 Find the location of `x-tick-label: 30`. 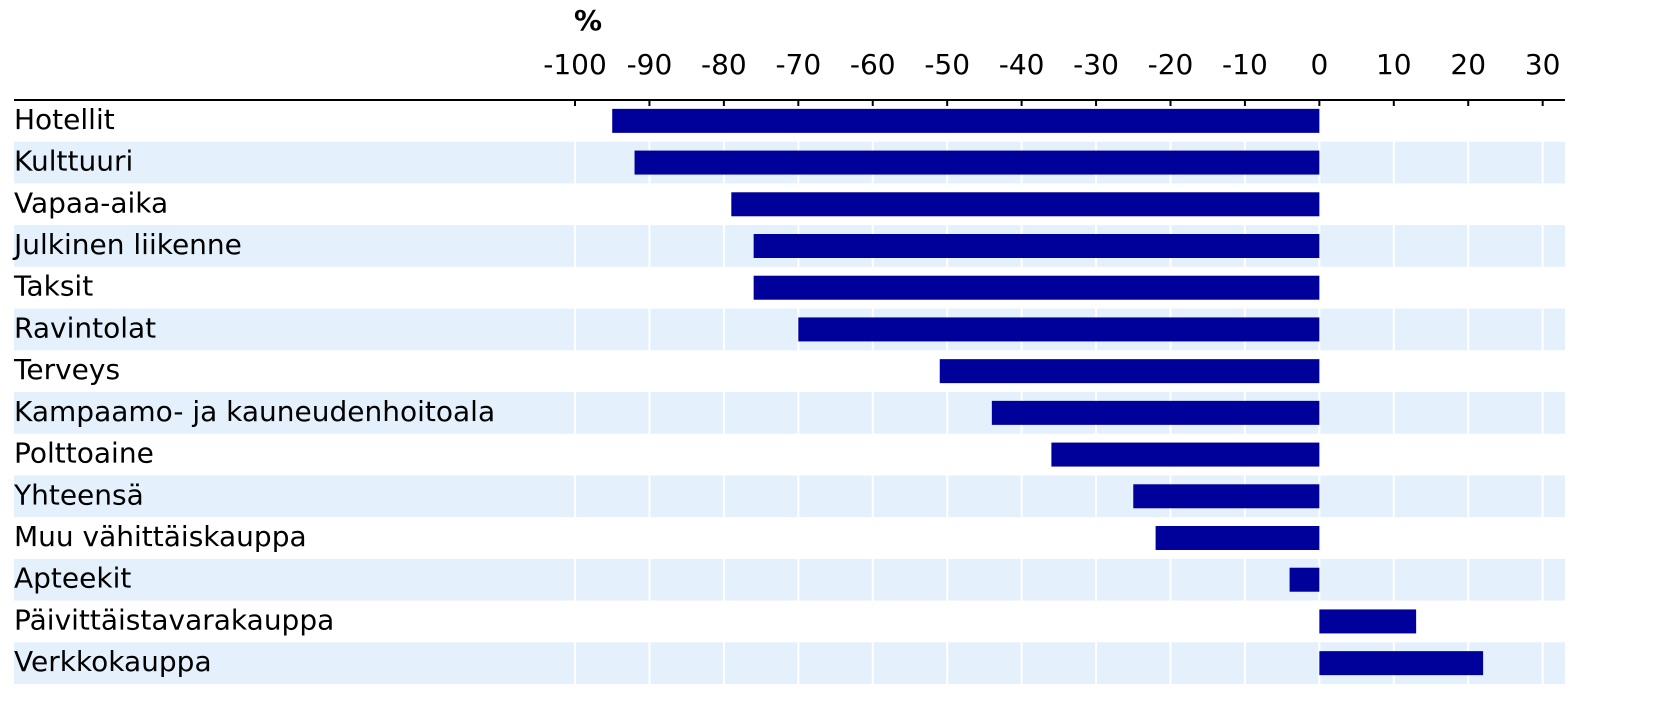

x-tick-label: 30 is located at coordinates (1543, 64).